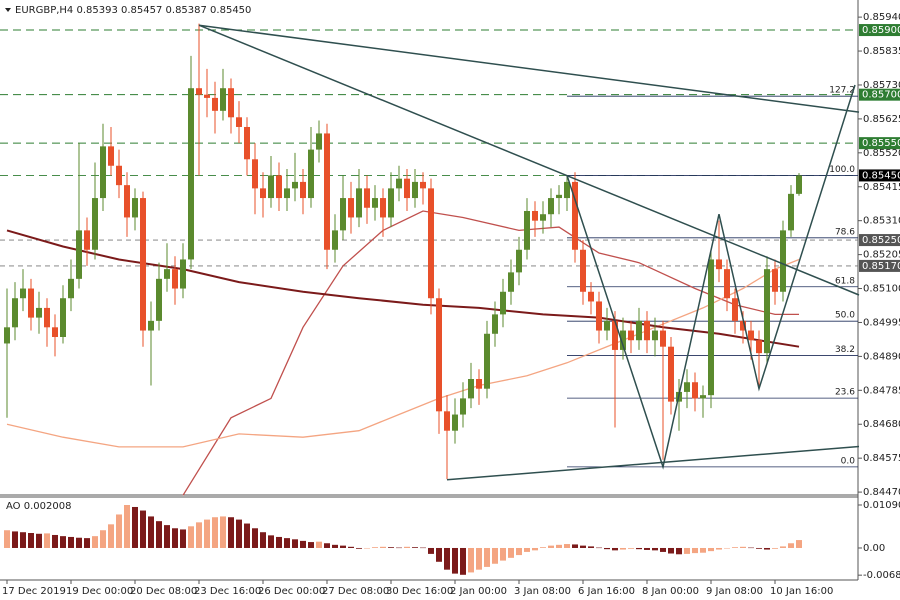 This screenshot has height=600, width=900. What do you see at coordinates (227, 591) in the screenshot?
I see `x-tick-label: 23 Dec 16:00` at bounding box center [227, 591].